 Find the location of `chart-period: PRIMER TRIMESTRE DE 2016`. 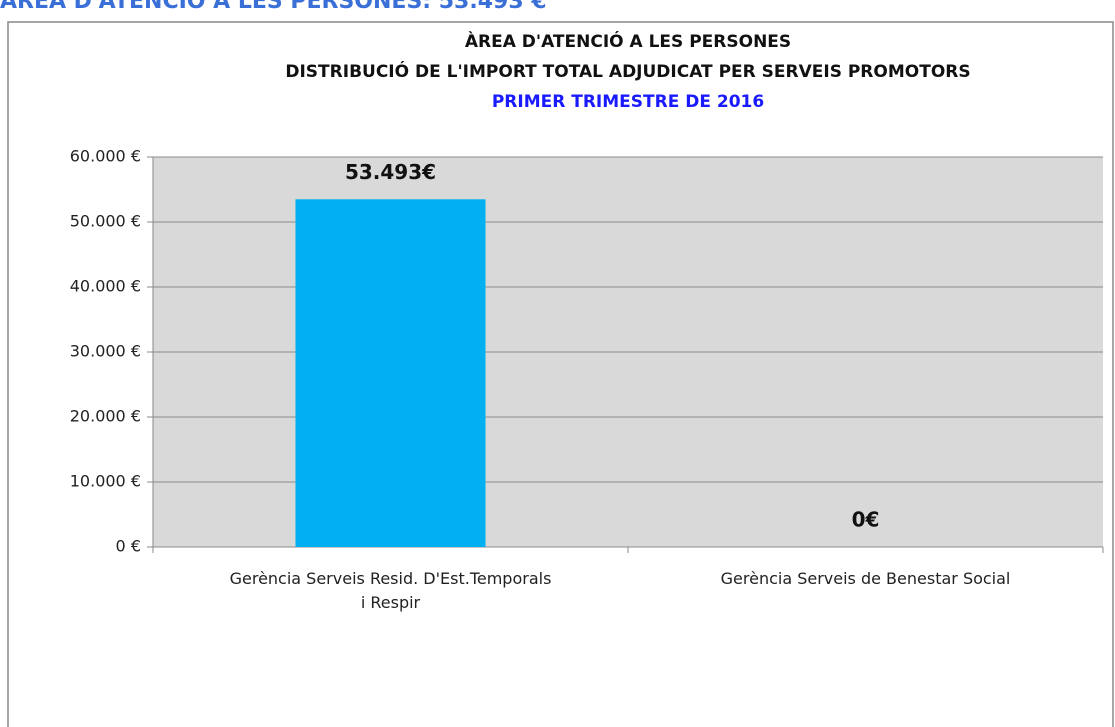

chart-period: PRIMER TRIMESTRE DE 2016 is located at coordinates (628, 102).